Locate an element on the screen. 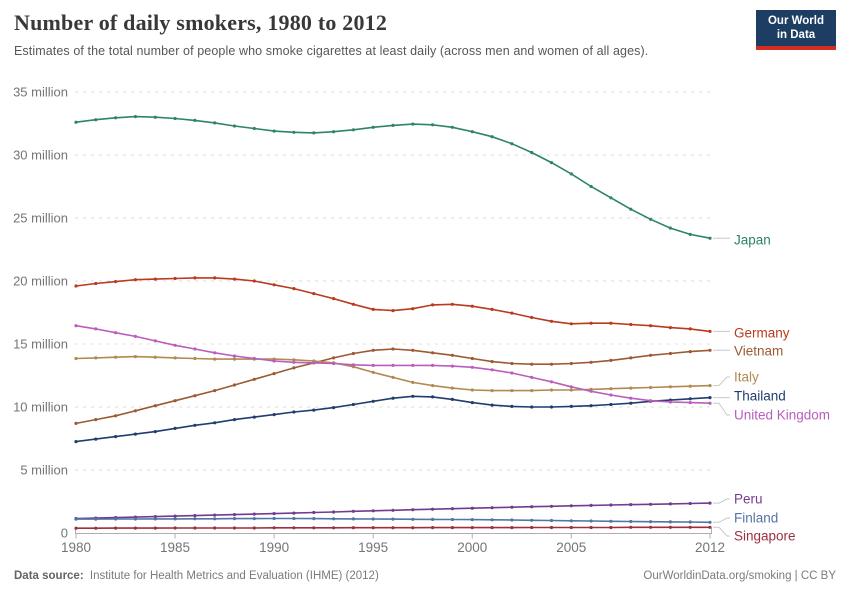 This screenshot has height=600, width=850. series-line-germany is located at coordinates (393, 305).